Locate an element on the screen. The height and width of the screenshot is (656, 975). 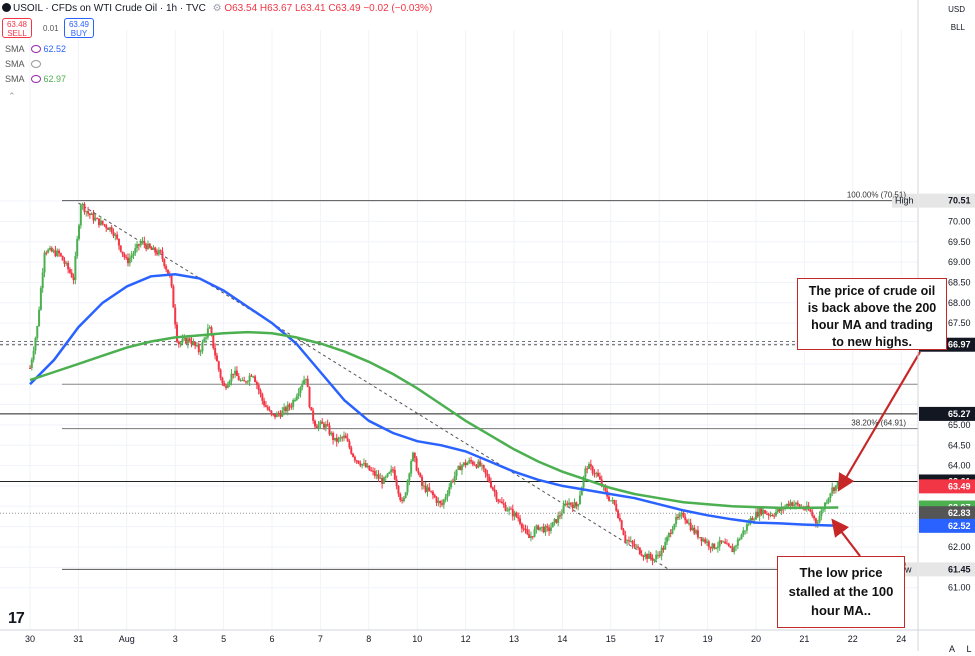
indicator-sma-2: SMA is located at coordinates (24, 64).